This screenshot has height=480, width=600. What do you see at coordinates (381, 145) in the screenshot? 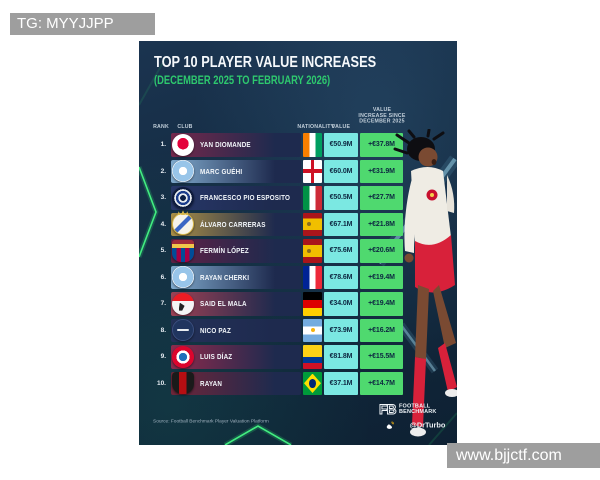
I see `increase-cell: +€37.8M` at bounding box center [381, 145].